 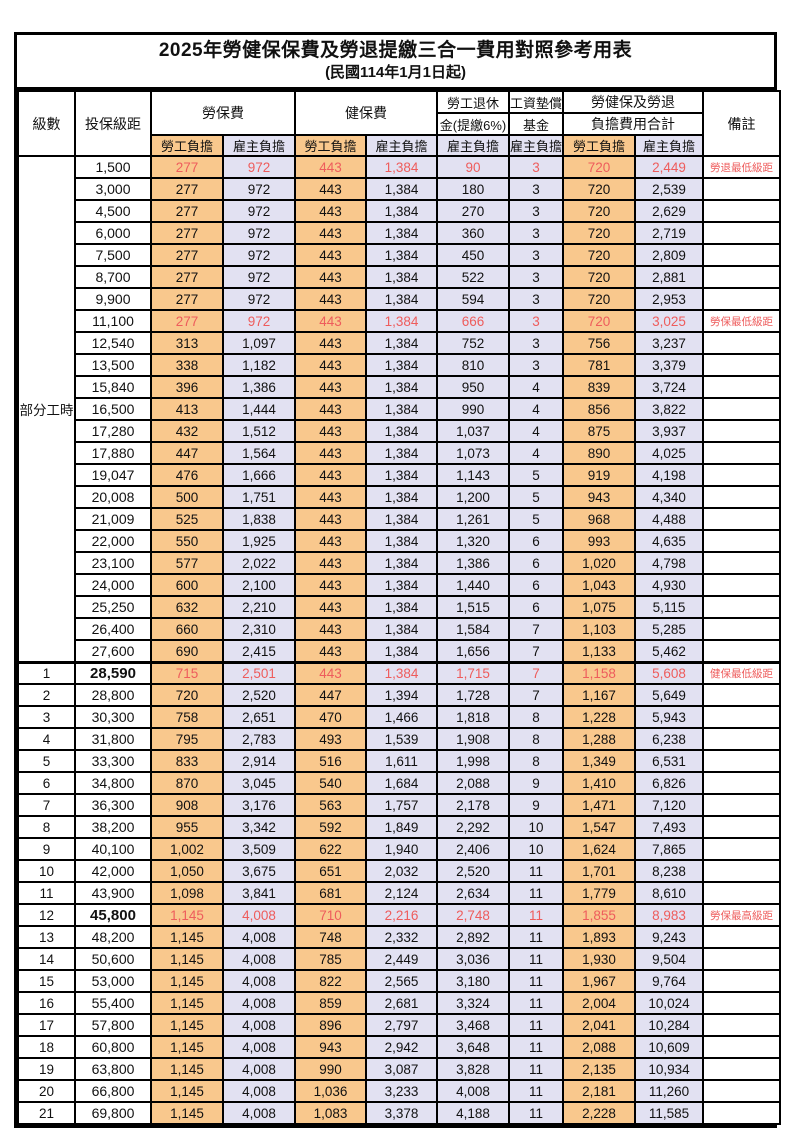 I want to click on pension-employer-cell: 1,037, so click(x=473, y=431).